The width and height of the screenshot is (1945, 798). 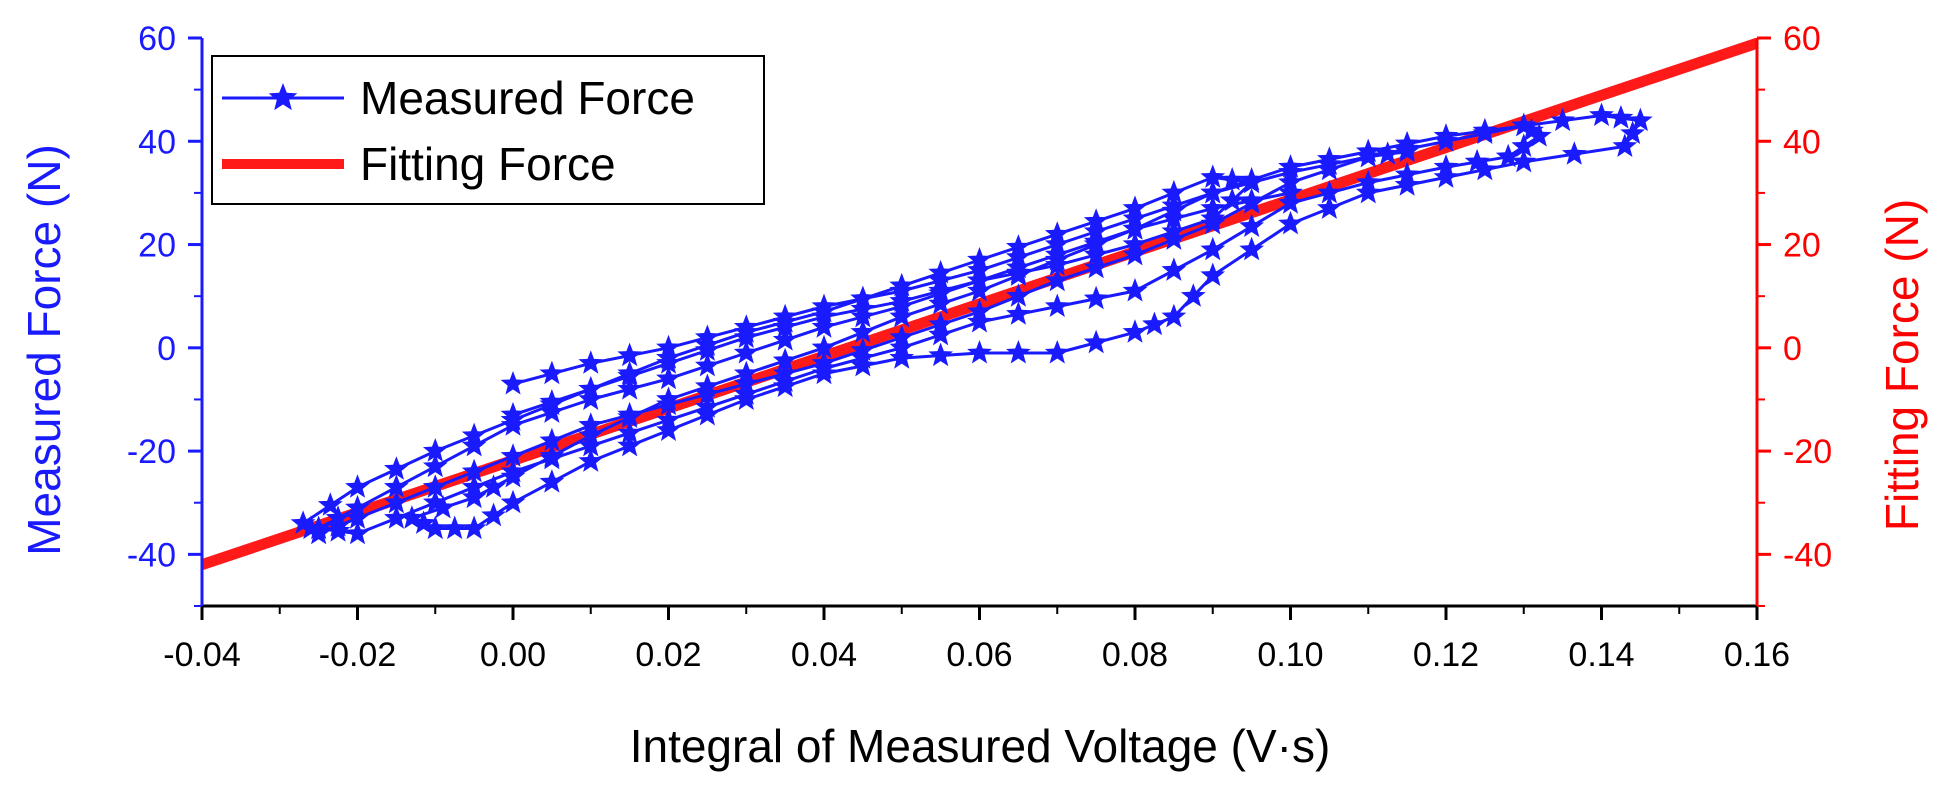 I want to click on y-tick-label-right: 0, so click(x=1792, y=349).